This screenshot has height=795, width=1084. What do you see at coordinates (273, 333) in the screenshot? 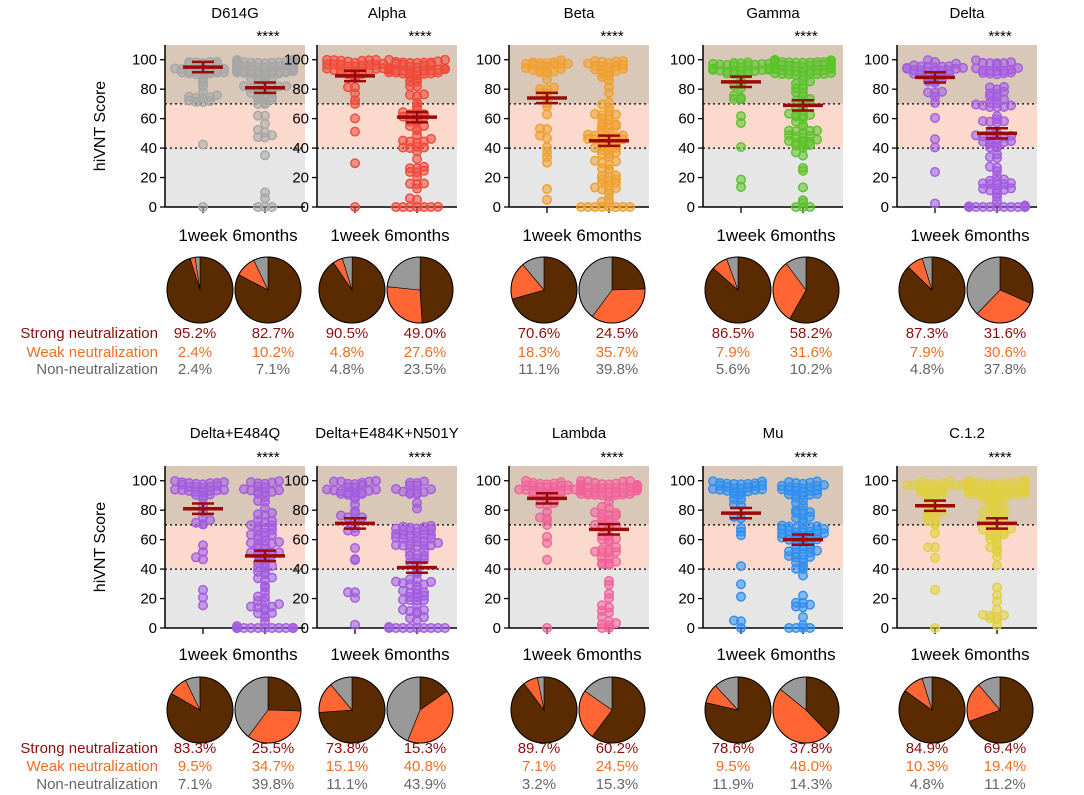
I see `pct-strong: 82.7%` at bounding box center [273, 333].